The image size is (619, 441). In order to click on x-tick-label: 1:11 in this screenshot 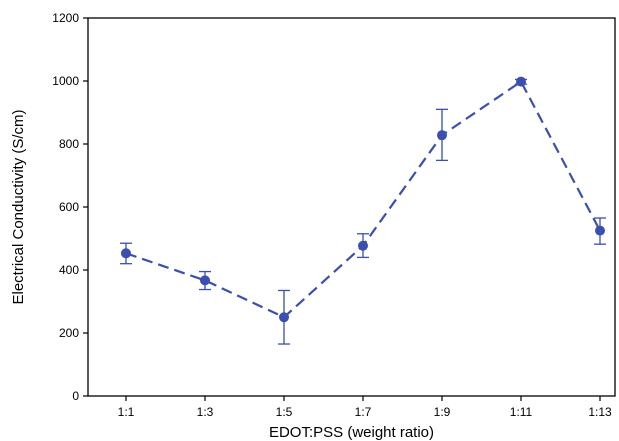, I will do `click(521, 412)`.